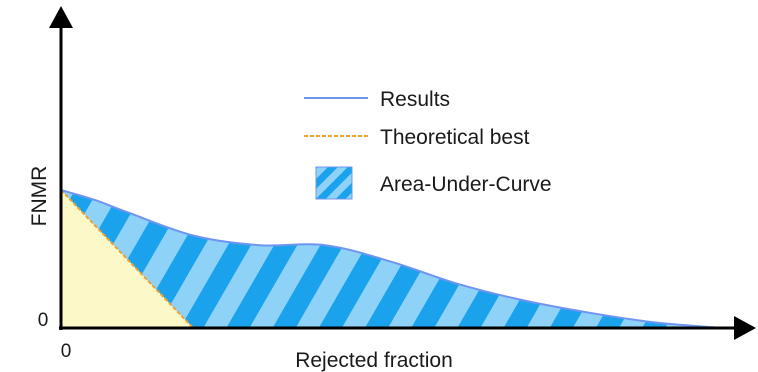 The image size is (758, 372). I want to click on legend-theoretical-label: Theoretical best, so click(455, 137).